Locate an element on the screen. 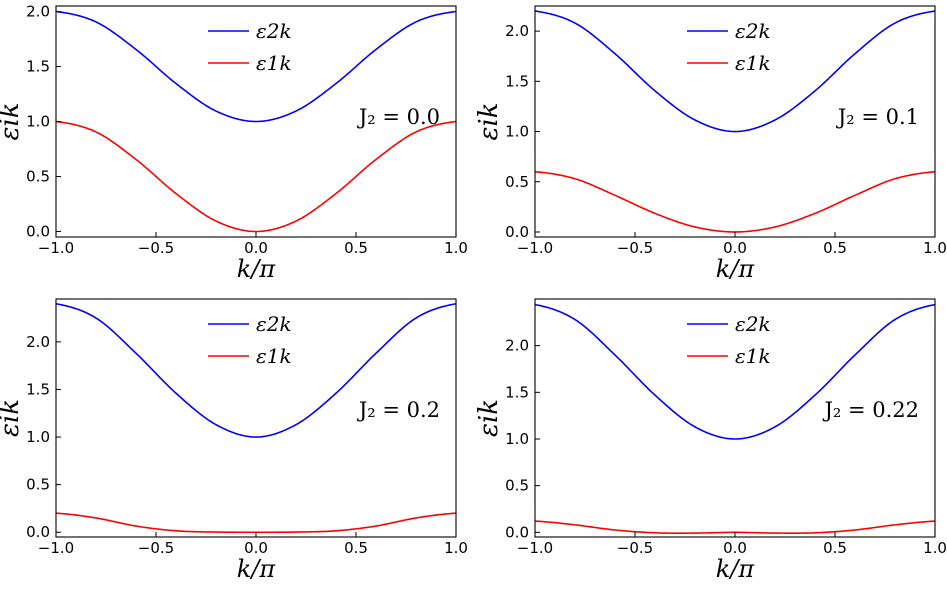 The image size is (947, 590). j2-annotation: J₂ = 0.1 is located at coordinates (877, 117).